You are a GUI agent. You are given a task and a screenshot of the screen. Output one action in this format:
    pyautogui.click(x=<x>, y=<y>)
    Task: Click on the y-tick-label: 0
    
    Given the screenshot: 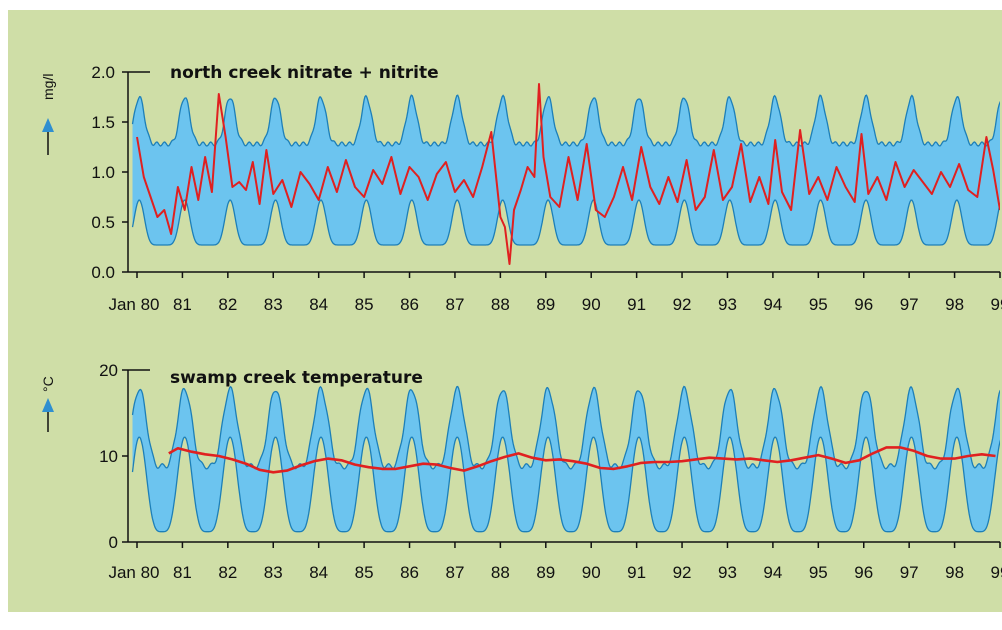 What is the action you would take?
    pyautogui.click(x=113, y=542)
    